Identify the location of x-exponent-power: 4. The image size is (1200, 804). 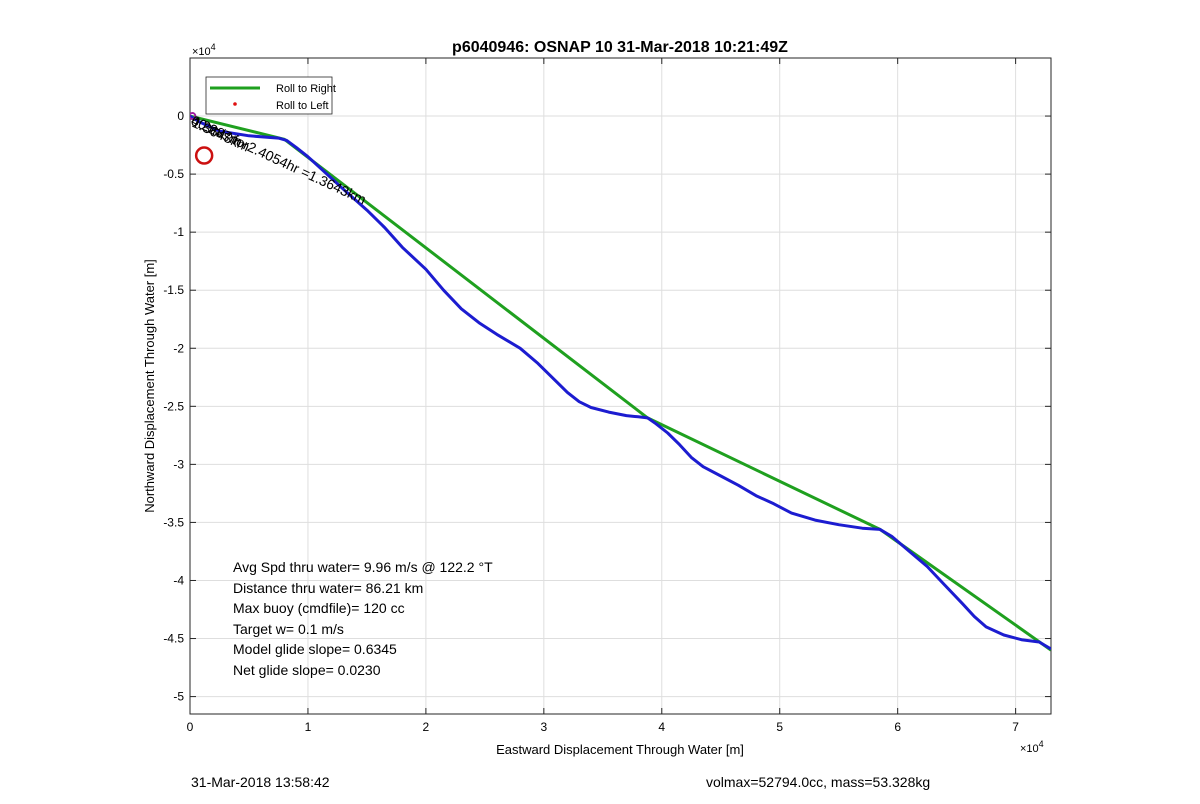
(1041, 744).